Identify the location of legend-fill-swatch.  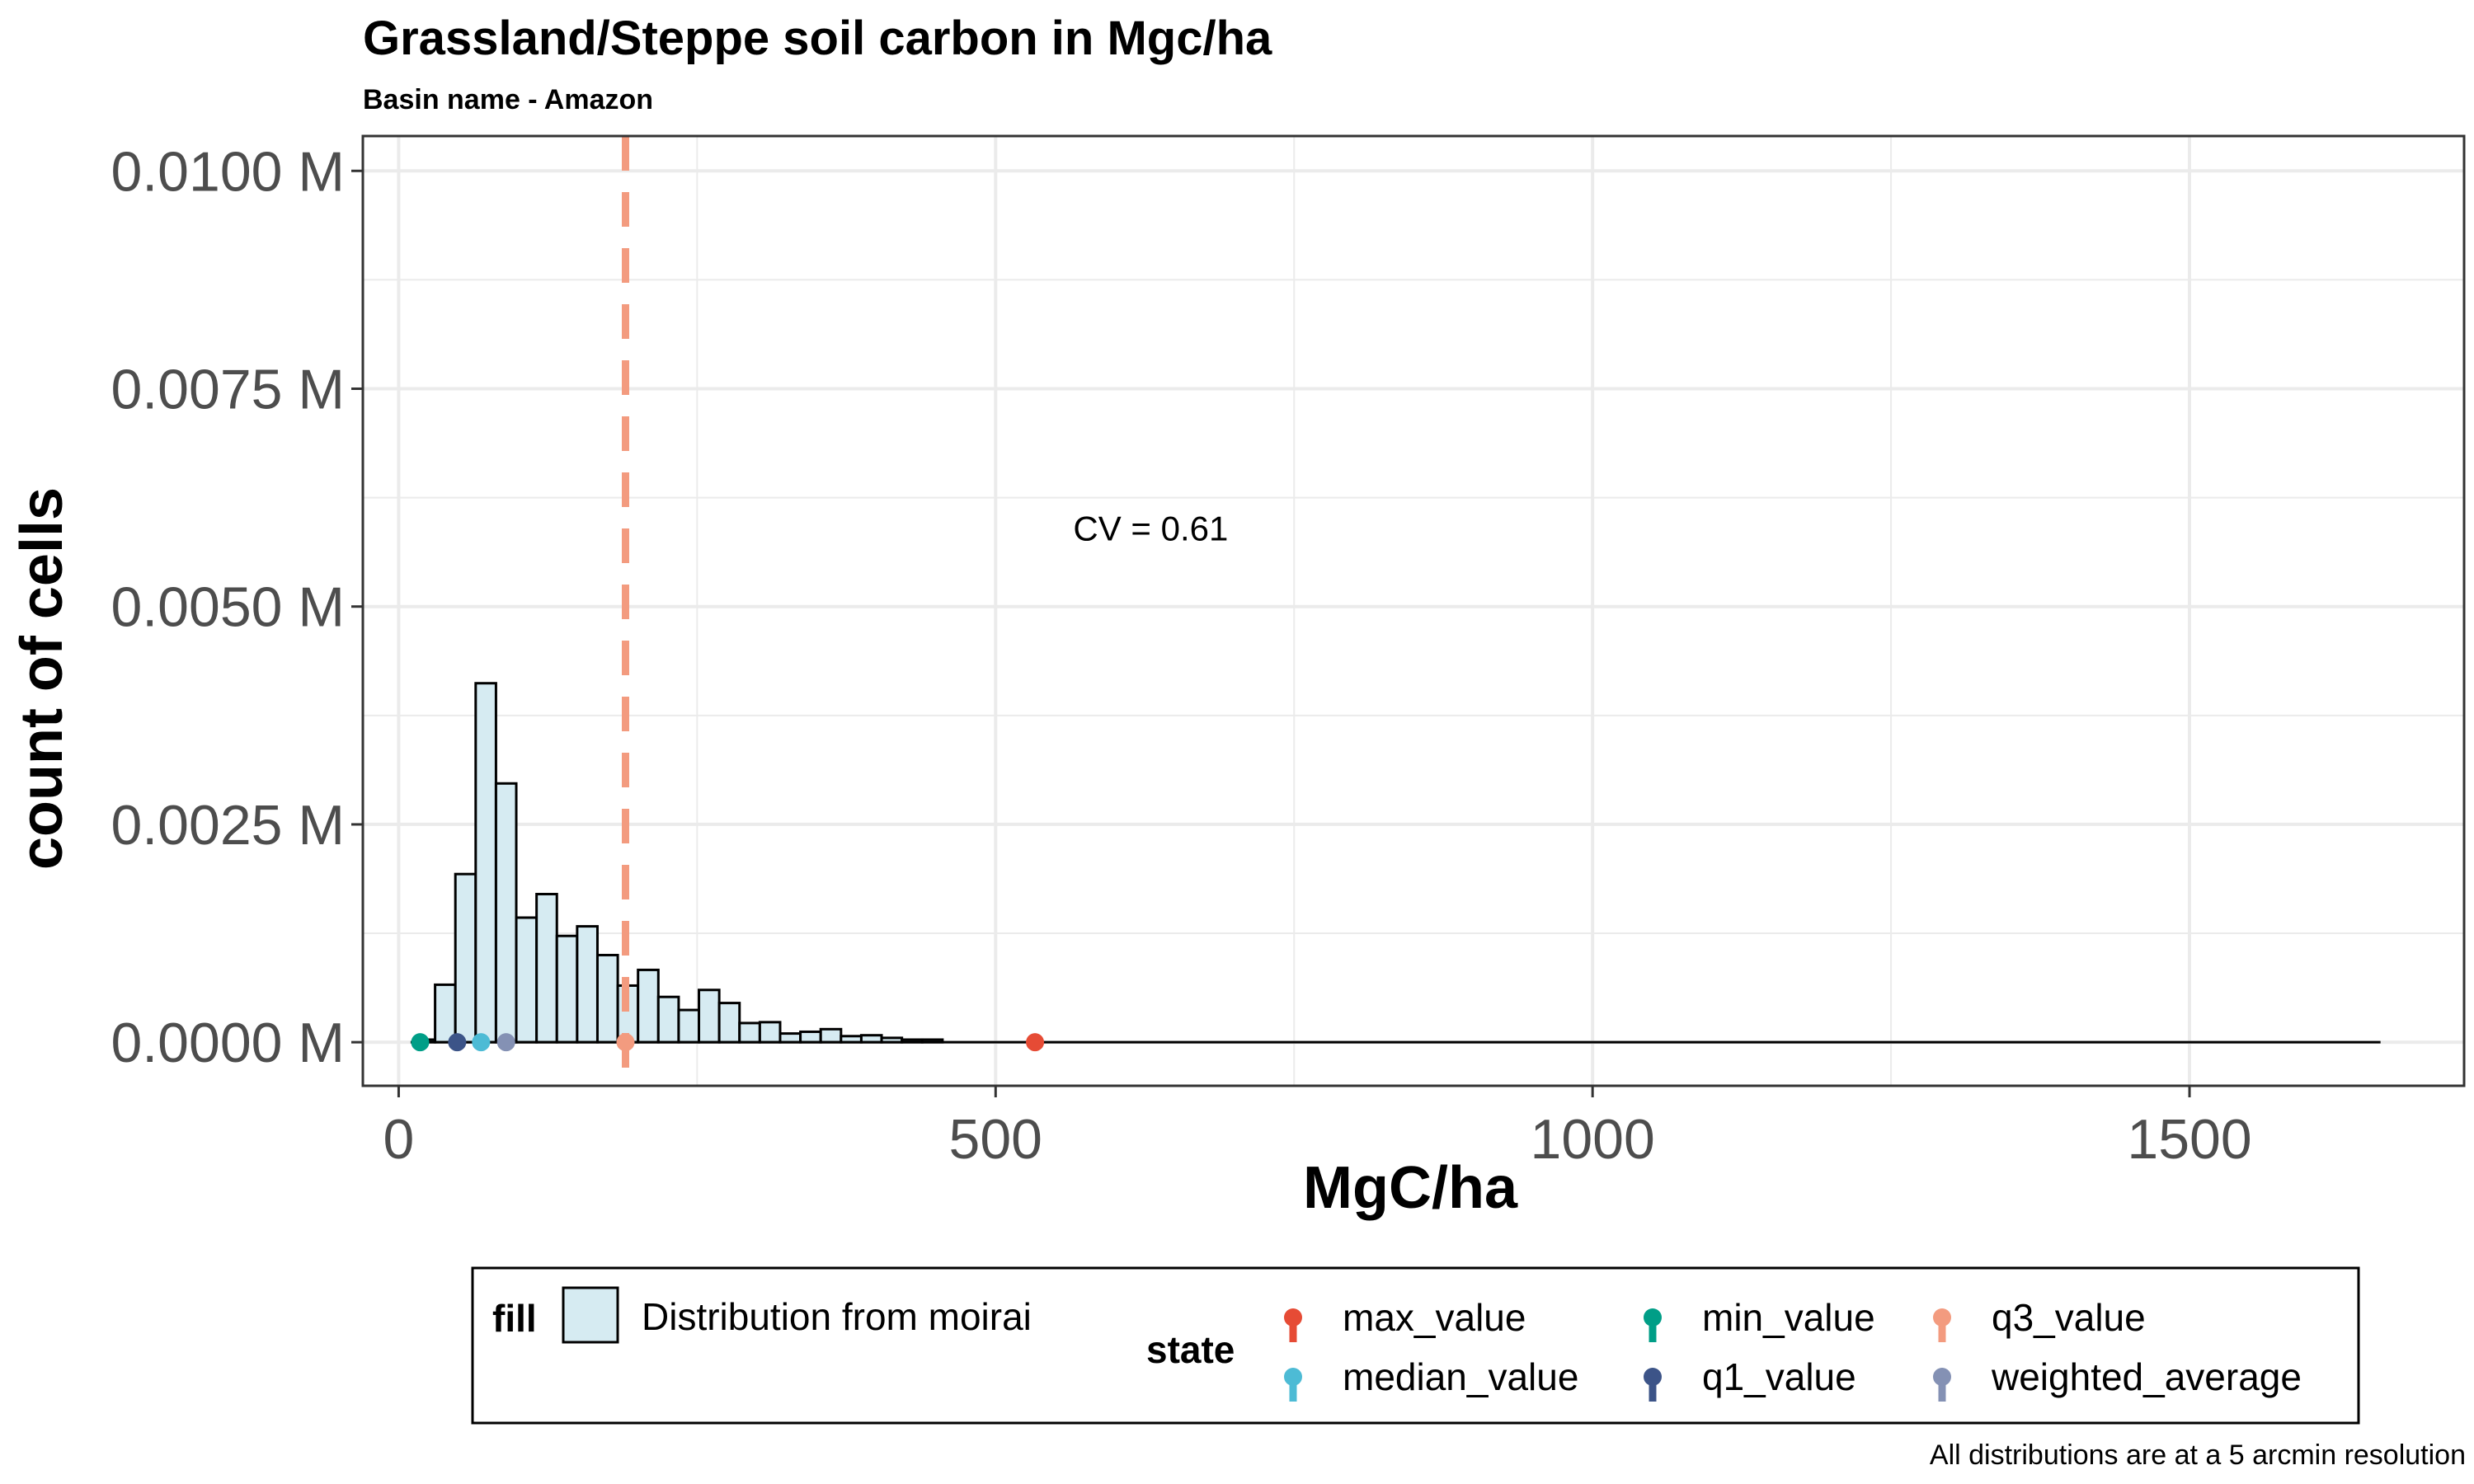
(590, 1315).